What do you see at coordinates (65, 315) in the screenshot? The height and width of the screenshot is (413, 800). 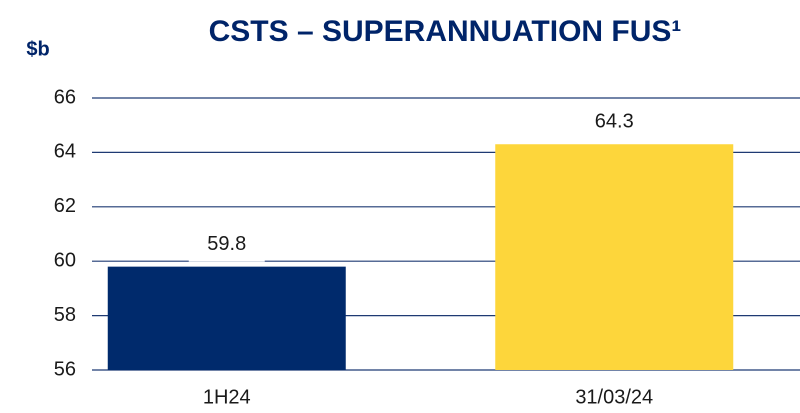 I see `y-tick-label: 58` at bounding box center [65, 315].